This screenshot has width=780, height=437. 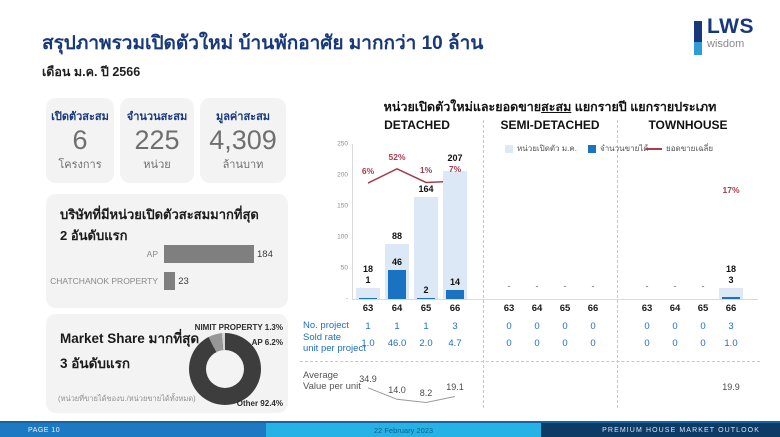 What do you see at coordinates (342, 144) in the screenshot?
I see `y-axis-tick: 250` at bounding box center [342, 144].